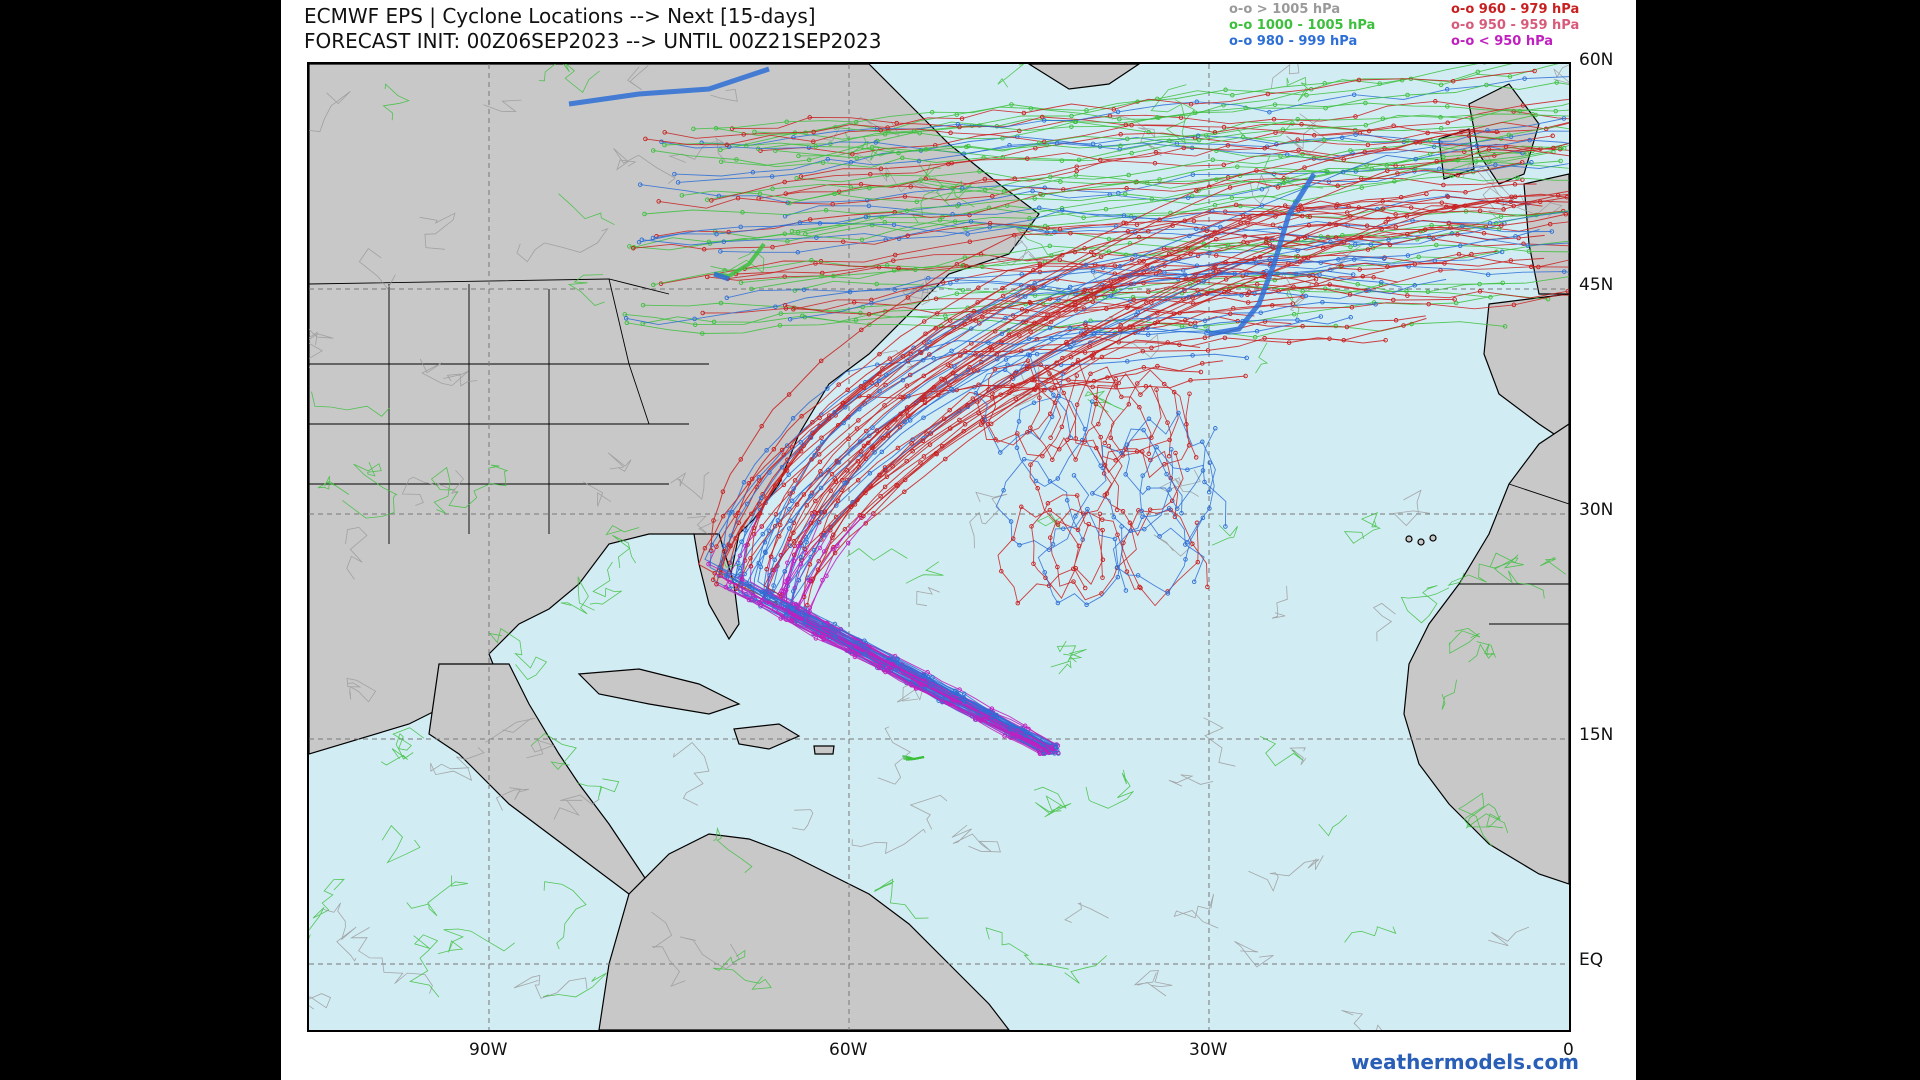  What do you see at coordinates (1465, 1062) in the screenshot?
I see `credit-link: weathermodels.com` at bounding box center [1465, 1062].